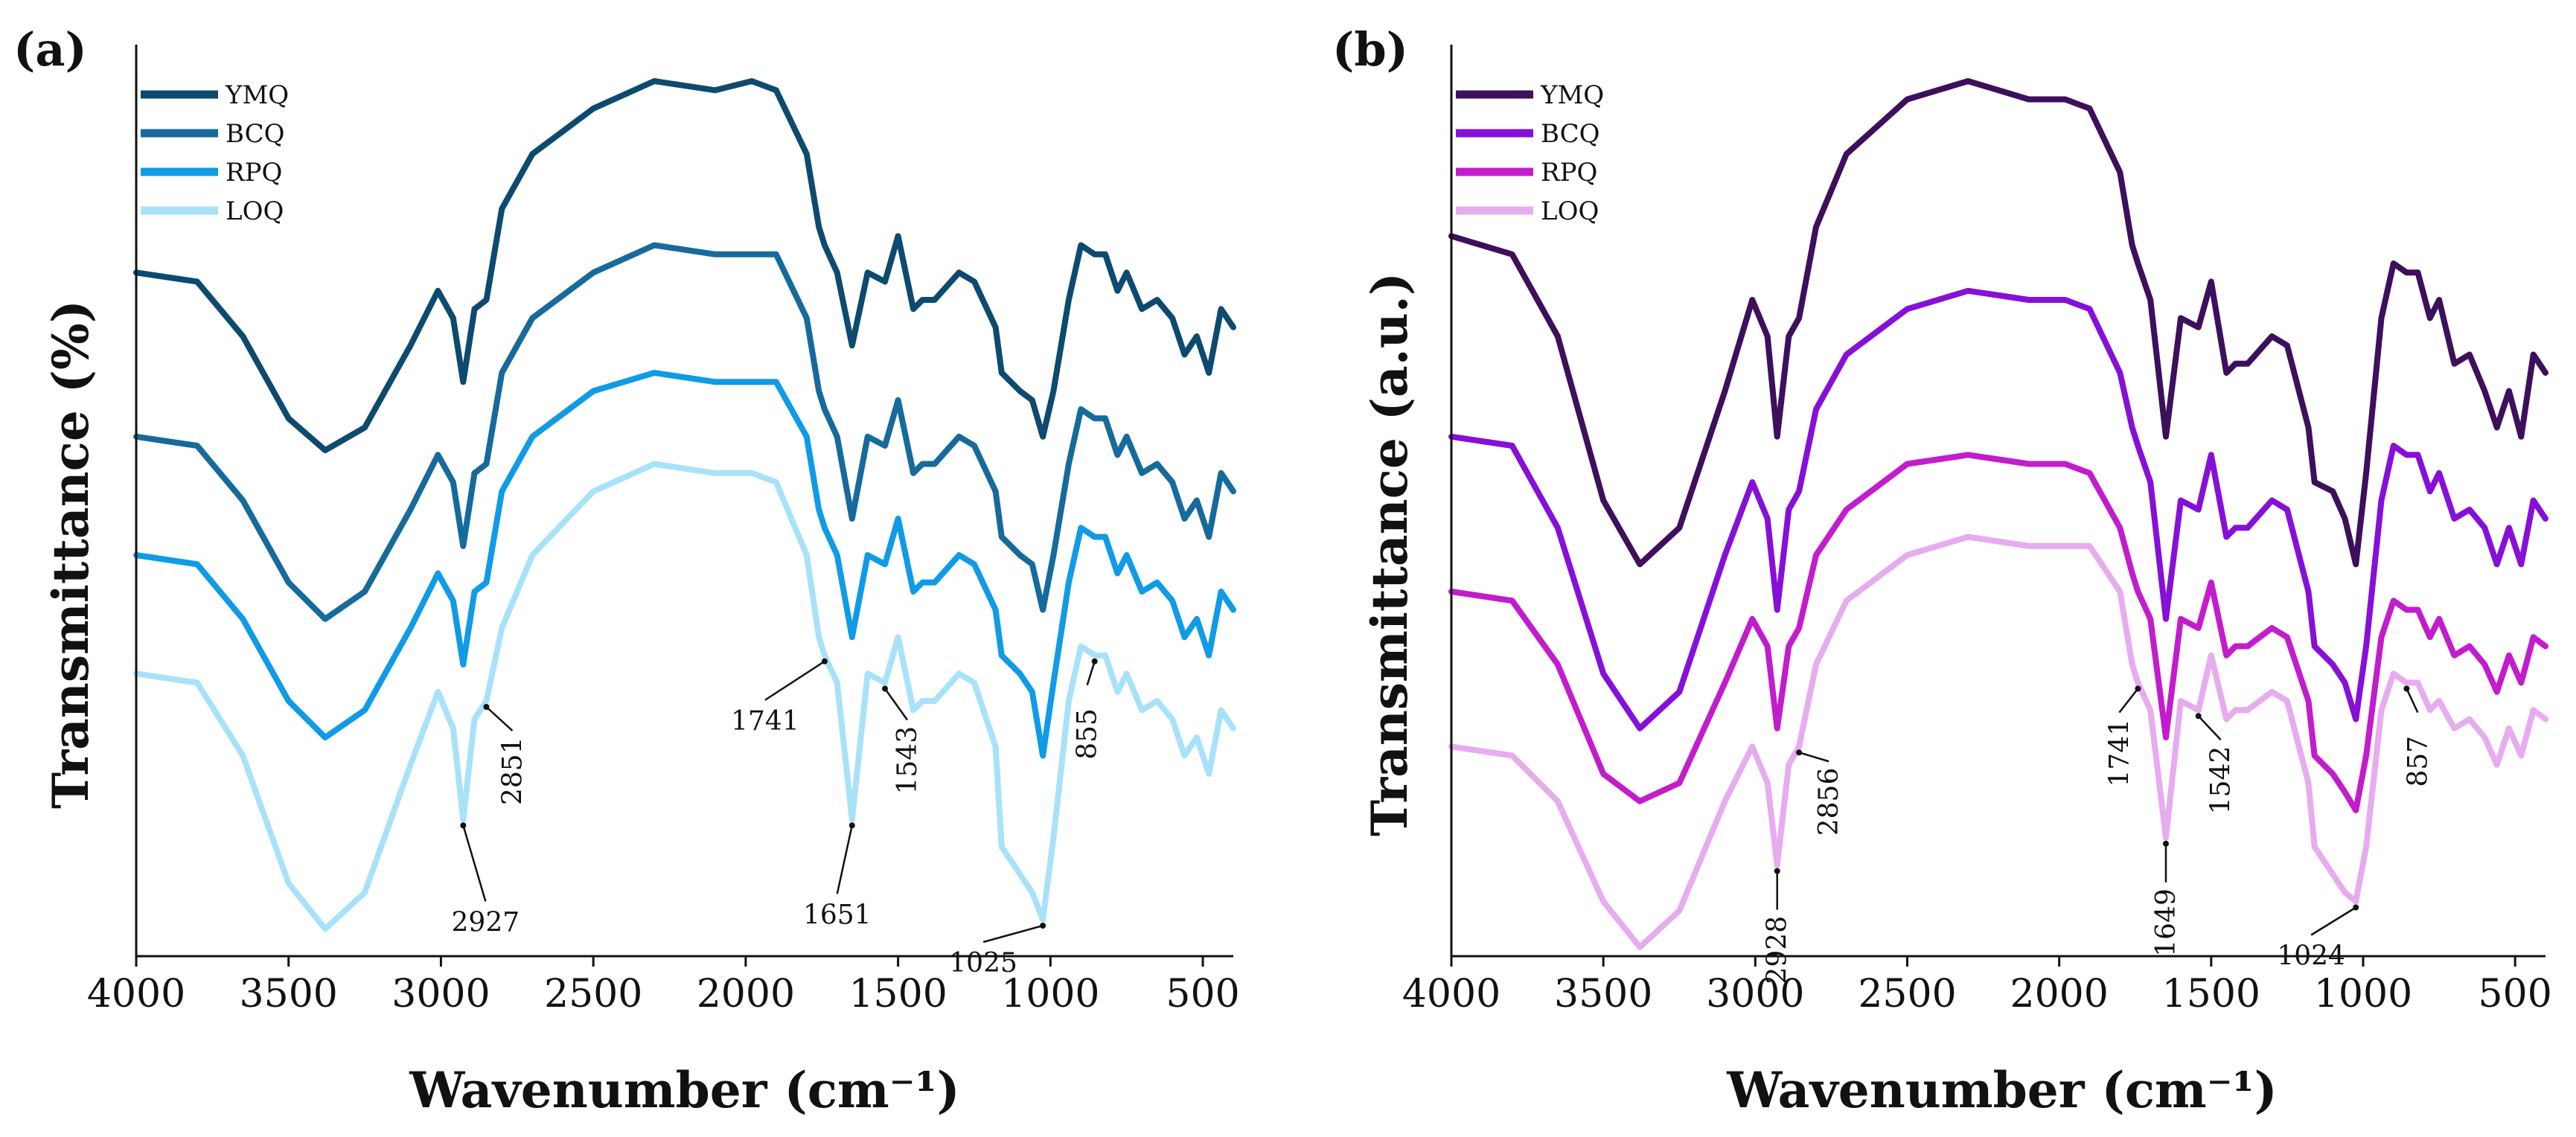  Describe the element at coordinates (2318, 938) in the screenshot. I see `peak-annotation: 1024` at that location.